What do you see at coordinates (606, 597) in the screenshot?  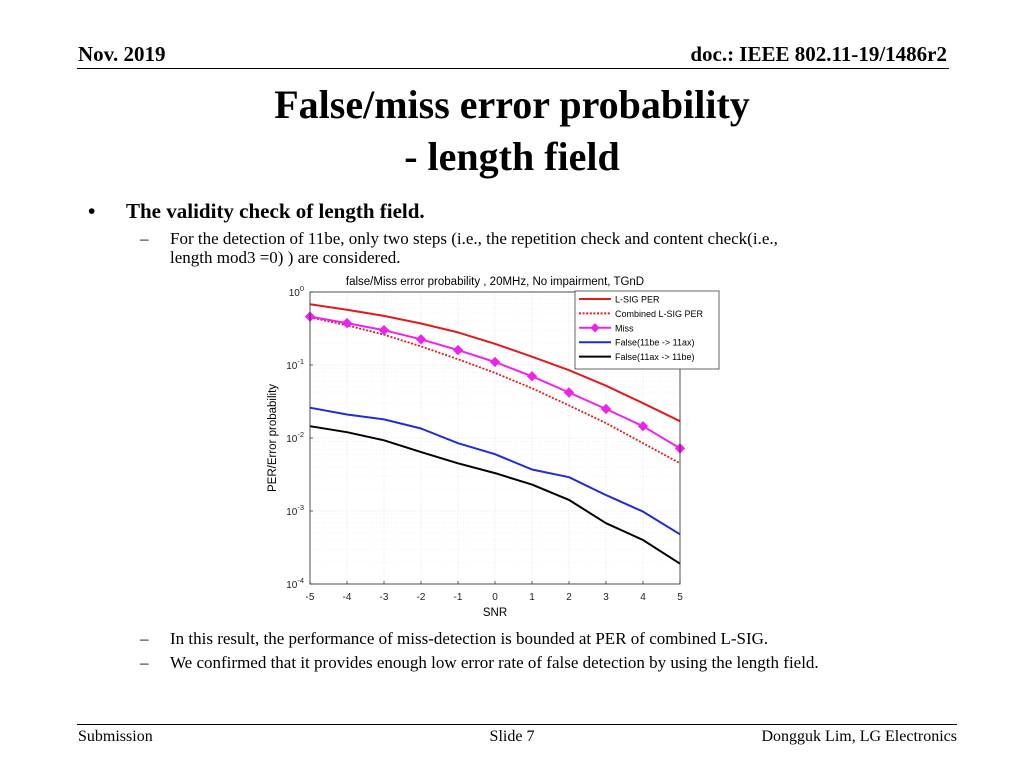 I see `x-tick-label: 3` at bounding box center [606, 597].